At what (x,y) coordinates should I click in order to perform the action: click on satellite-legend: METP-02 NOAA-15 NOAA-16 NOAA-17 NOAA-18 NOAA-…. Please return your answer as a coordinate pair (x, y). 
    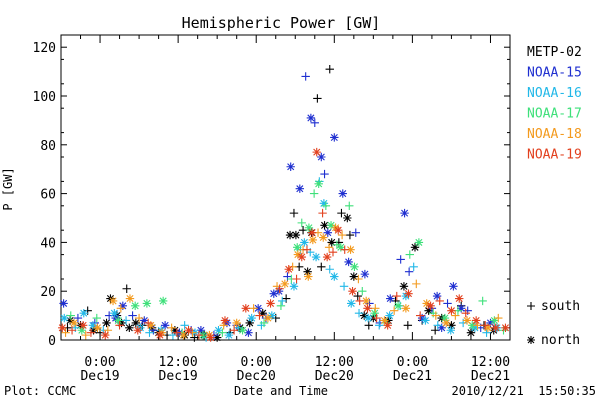
    Looking at the image, I should click on (554, 104).